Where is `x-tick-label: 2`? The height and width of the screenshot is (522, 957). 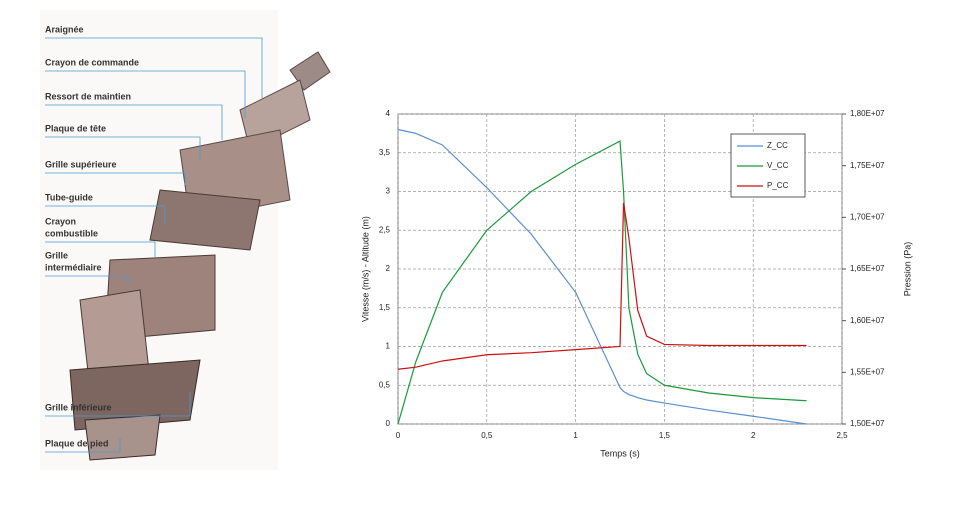 x-tick-label: 2 is located at coordinates (753, 435).